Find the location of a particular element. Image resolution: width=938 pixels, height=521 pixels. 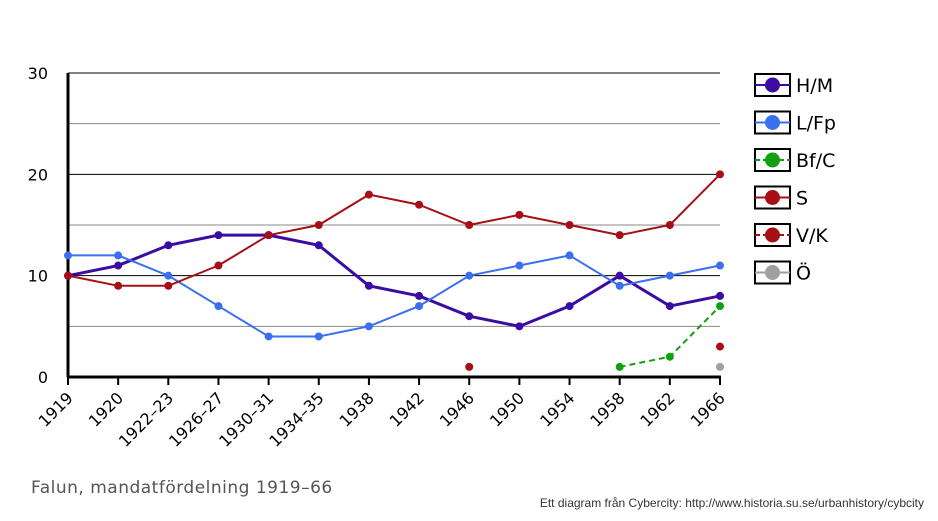

x-tick-label: 1919 is located at coordinates (56, 409).